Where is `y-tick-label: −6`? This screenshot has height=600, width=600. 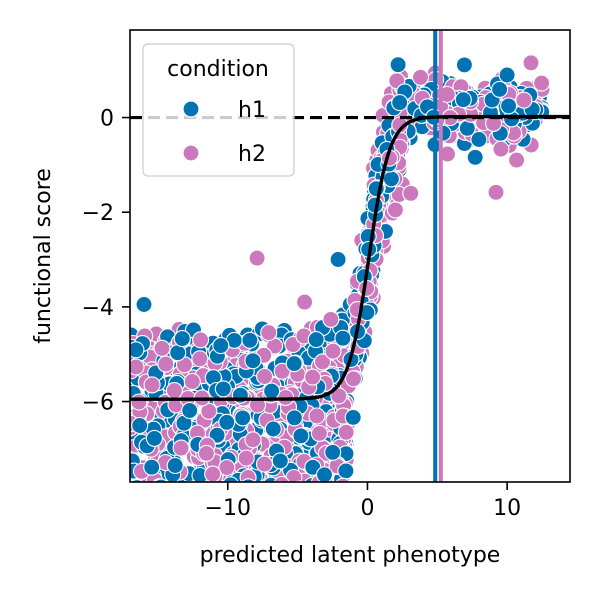 y-tick-label: −6 is located at coordinates (98, 403).